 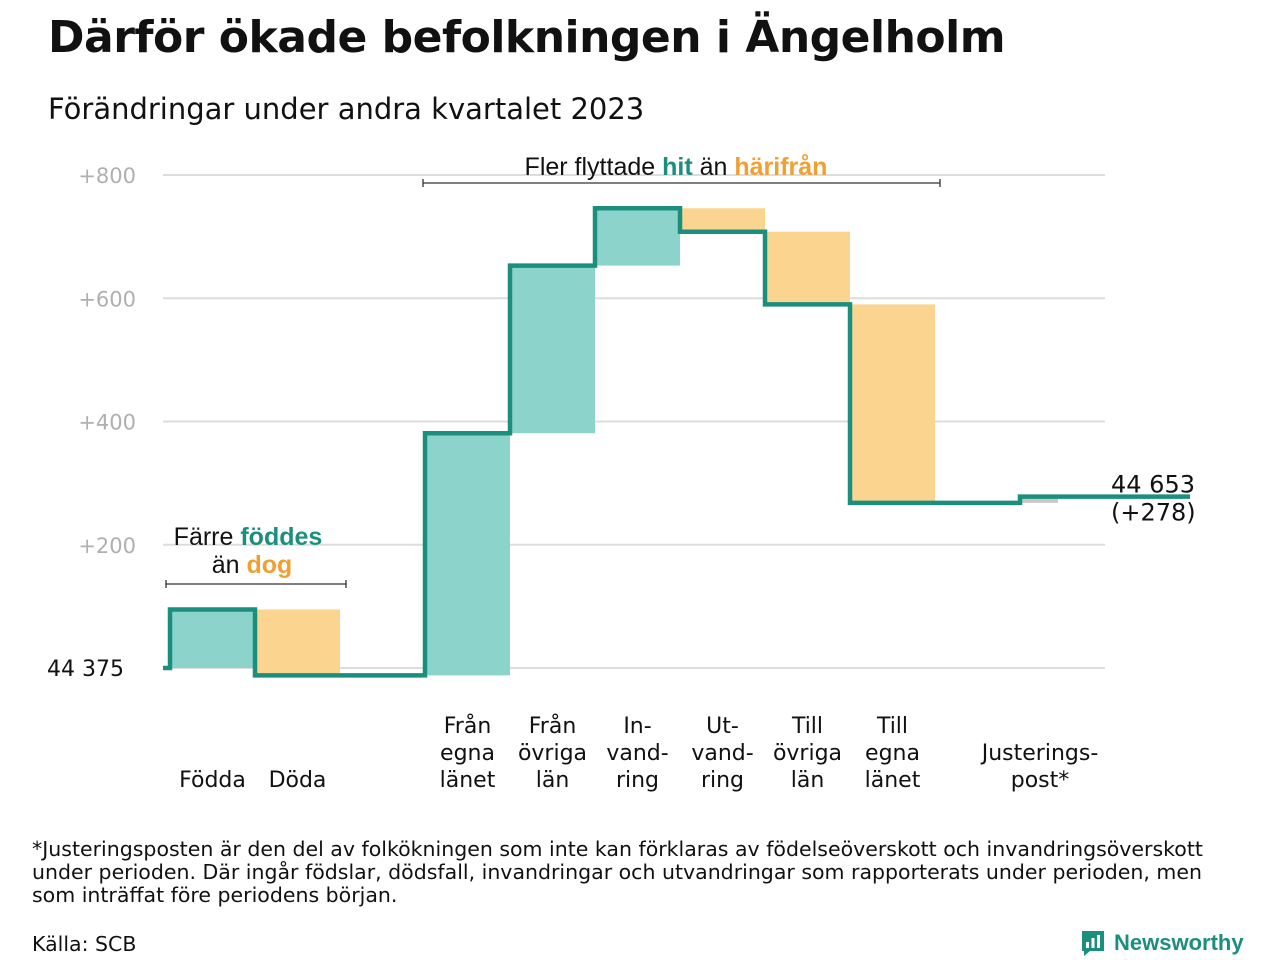 What do you see at coordinates (229, 565) in the screenshot?
I see `births-annotation-line2-part: än` at bounding box center [229, 565].